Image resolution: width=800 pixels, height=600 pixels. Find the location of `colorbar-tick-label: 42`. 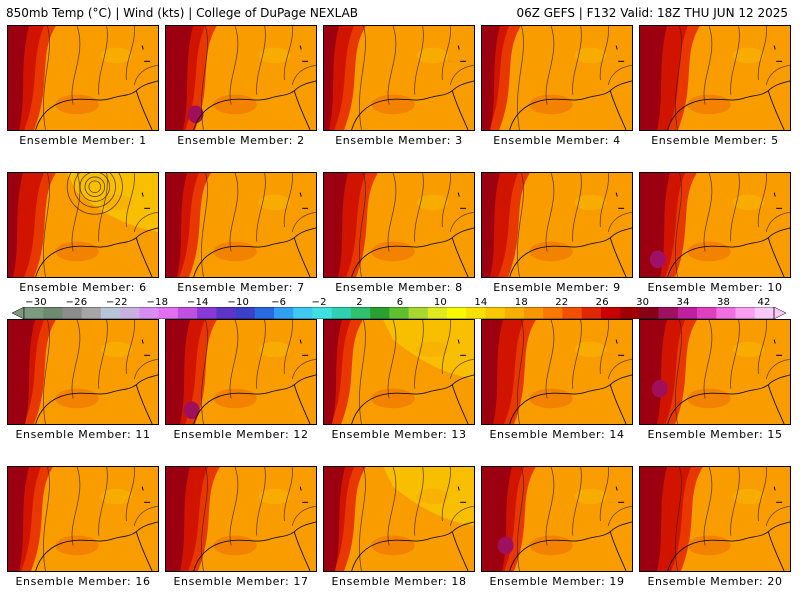

colorbar-tick-label: 42 is located at coordinates (764, 302).